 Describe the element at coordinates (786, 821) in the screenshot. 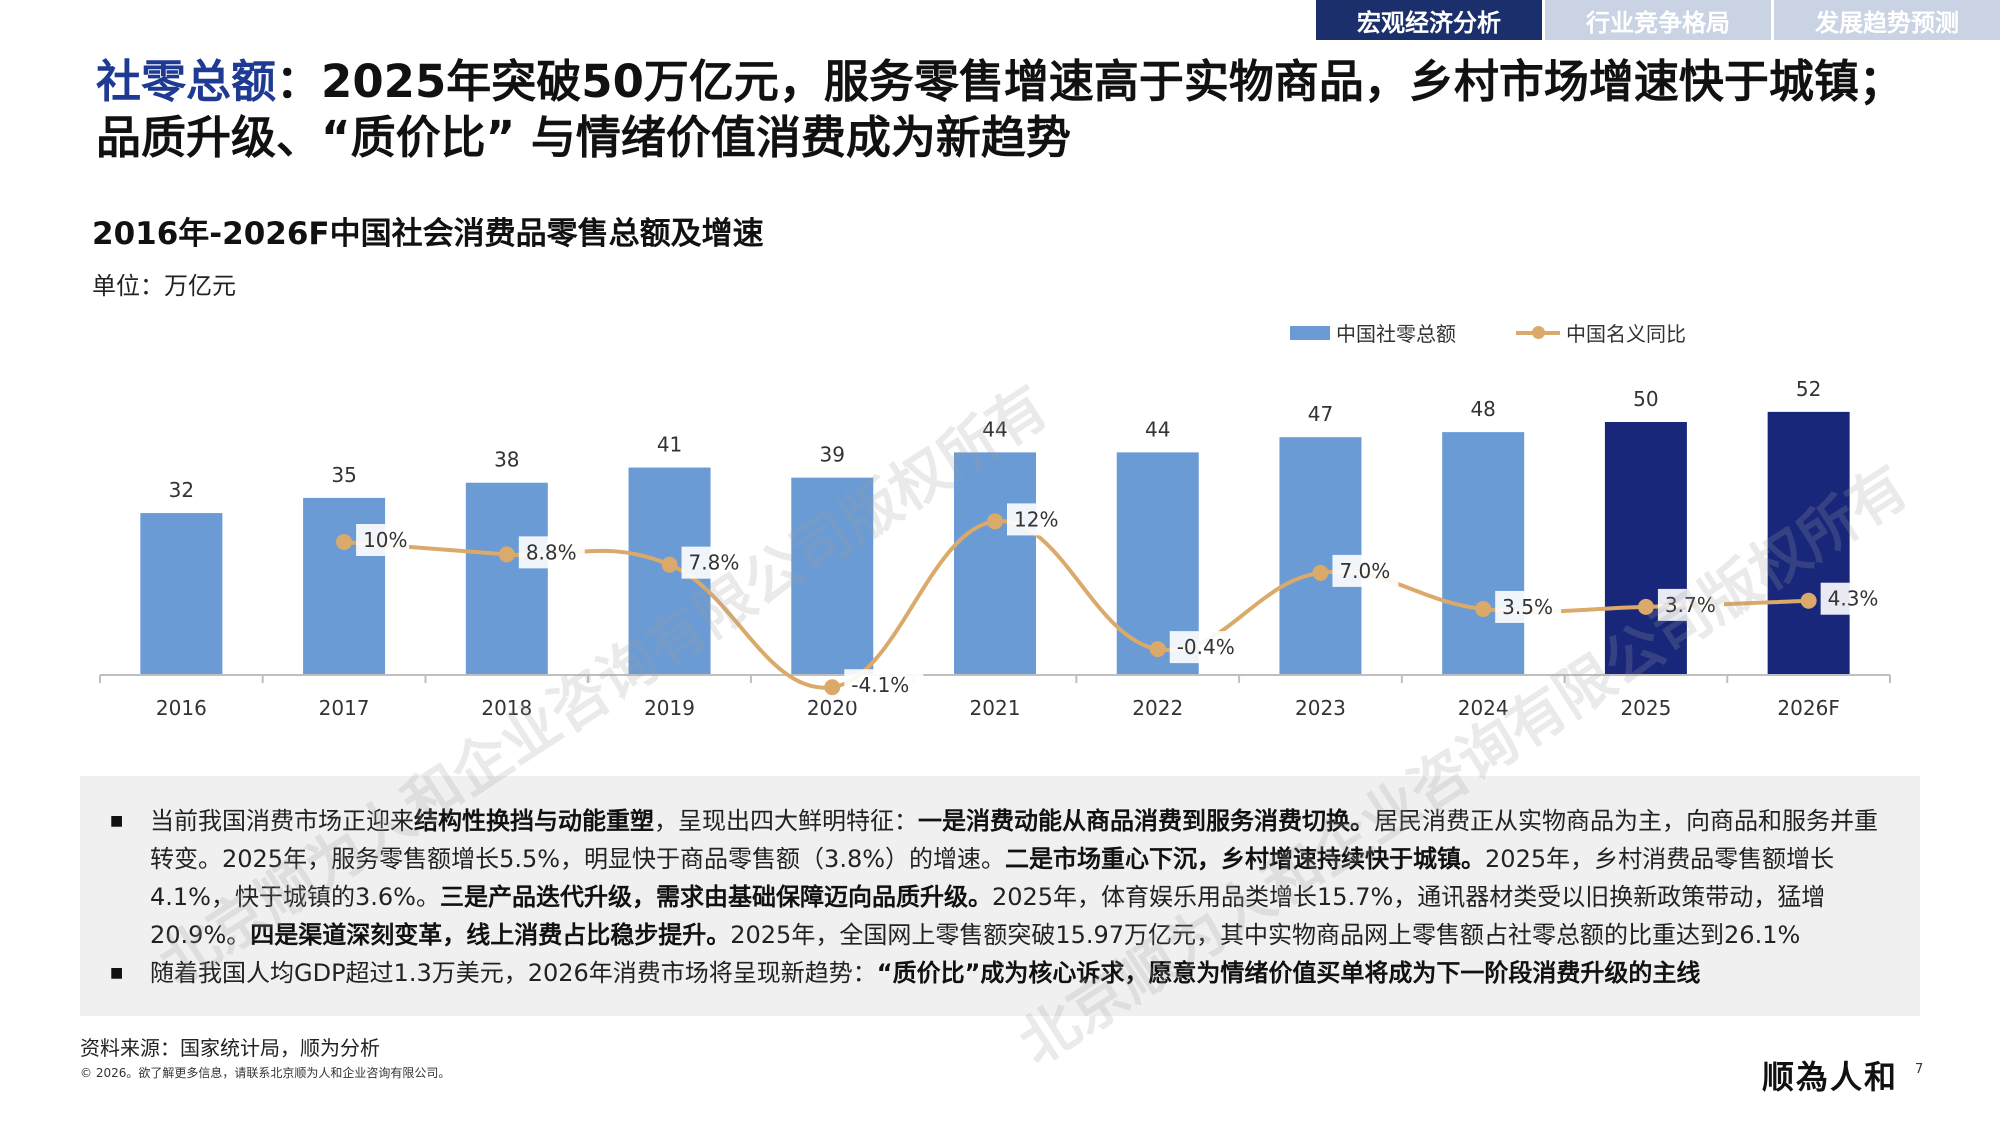

I see `p1-segment-2: ，呈现出四大鲜明特征：` at that location.